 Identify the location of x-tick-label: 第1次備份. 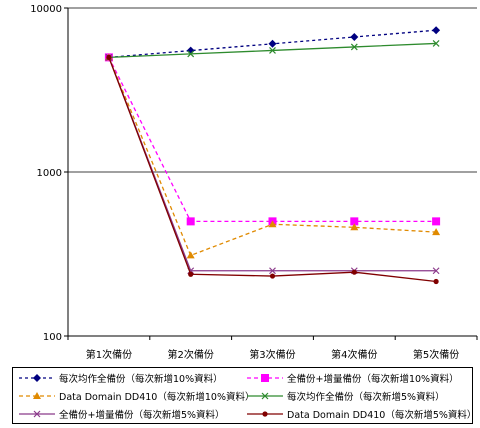
(109, 354).